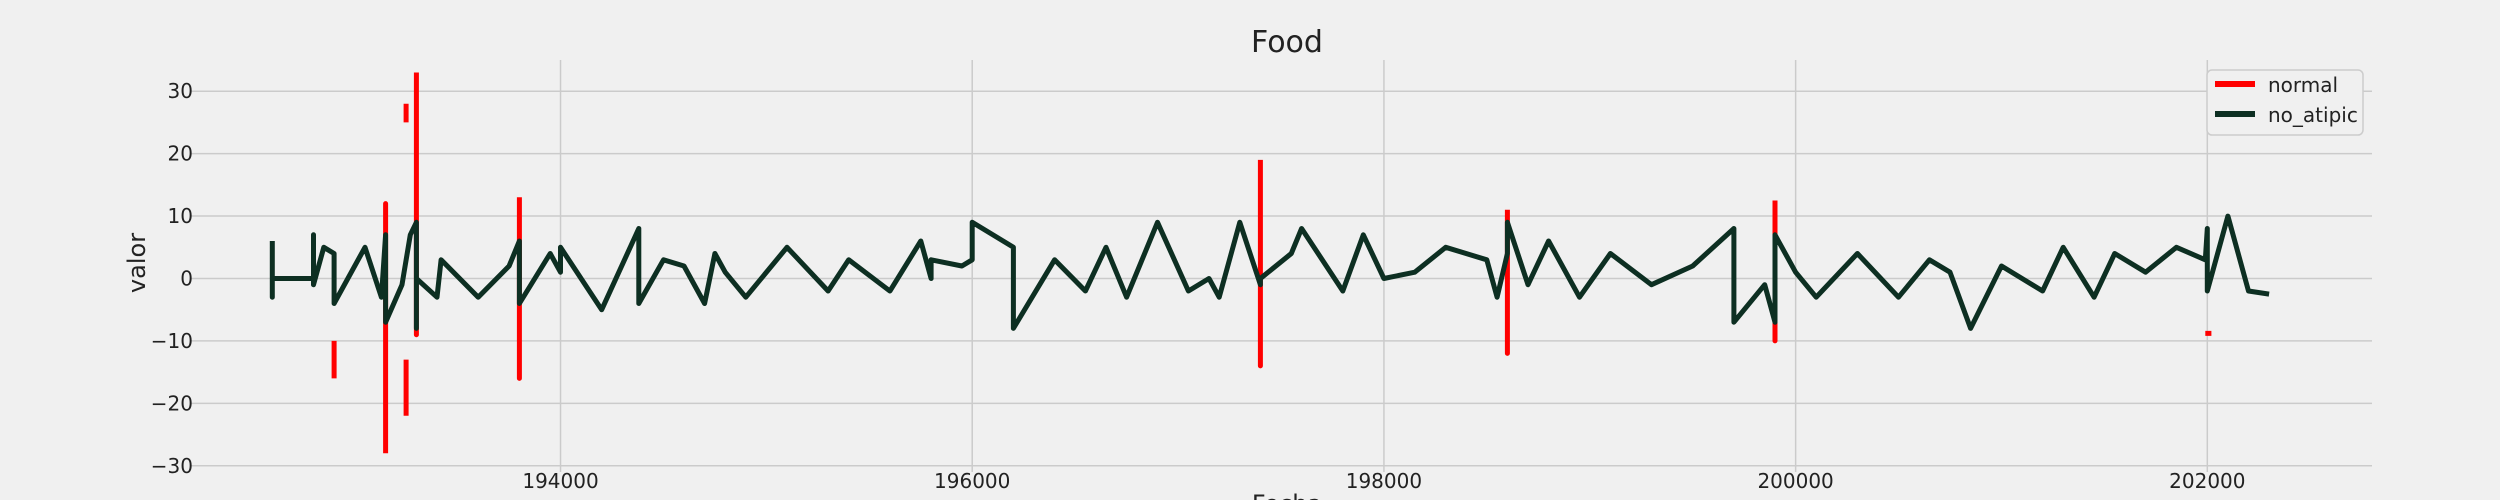  What do you see at coordinates (1384, 481) in the screenshot?
I see `x-tick-label: 198000` at bounding box center [1384, 481].